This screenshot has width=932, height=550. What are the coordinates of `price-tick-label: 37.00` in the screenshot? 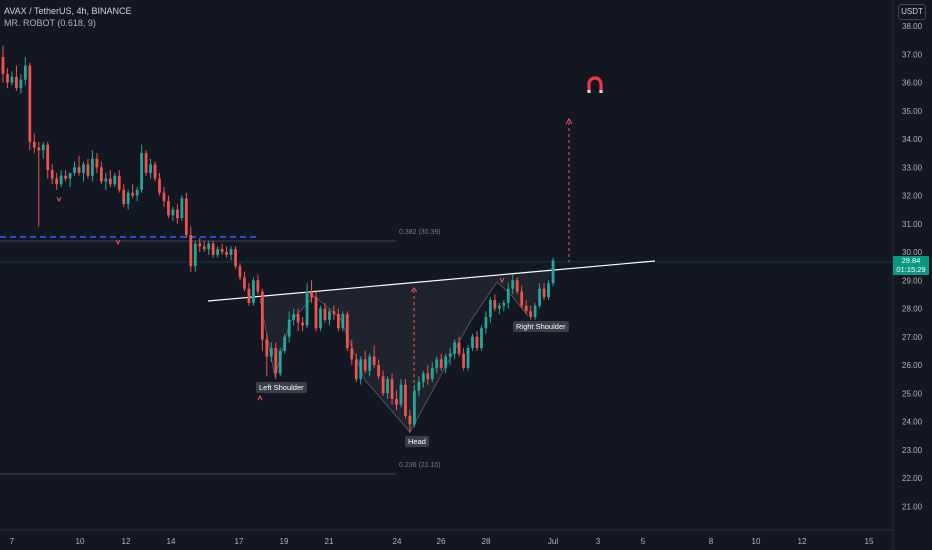 It's located at (912, 54).